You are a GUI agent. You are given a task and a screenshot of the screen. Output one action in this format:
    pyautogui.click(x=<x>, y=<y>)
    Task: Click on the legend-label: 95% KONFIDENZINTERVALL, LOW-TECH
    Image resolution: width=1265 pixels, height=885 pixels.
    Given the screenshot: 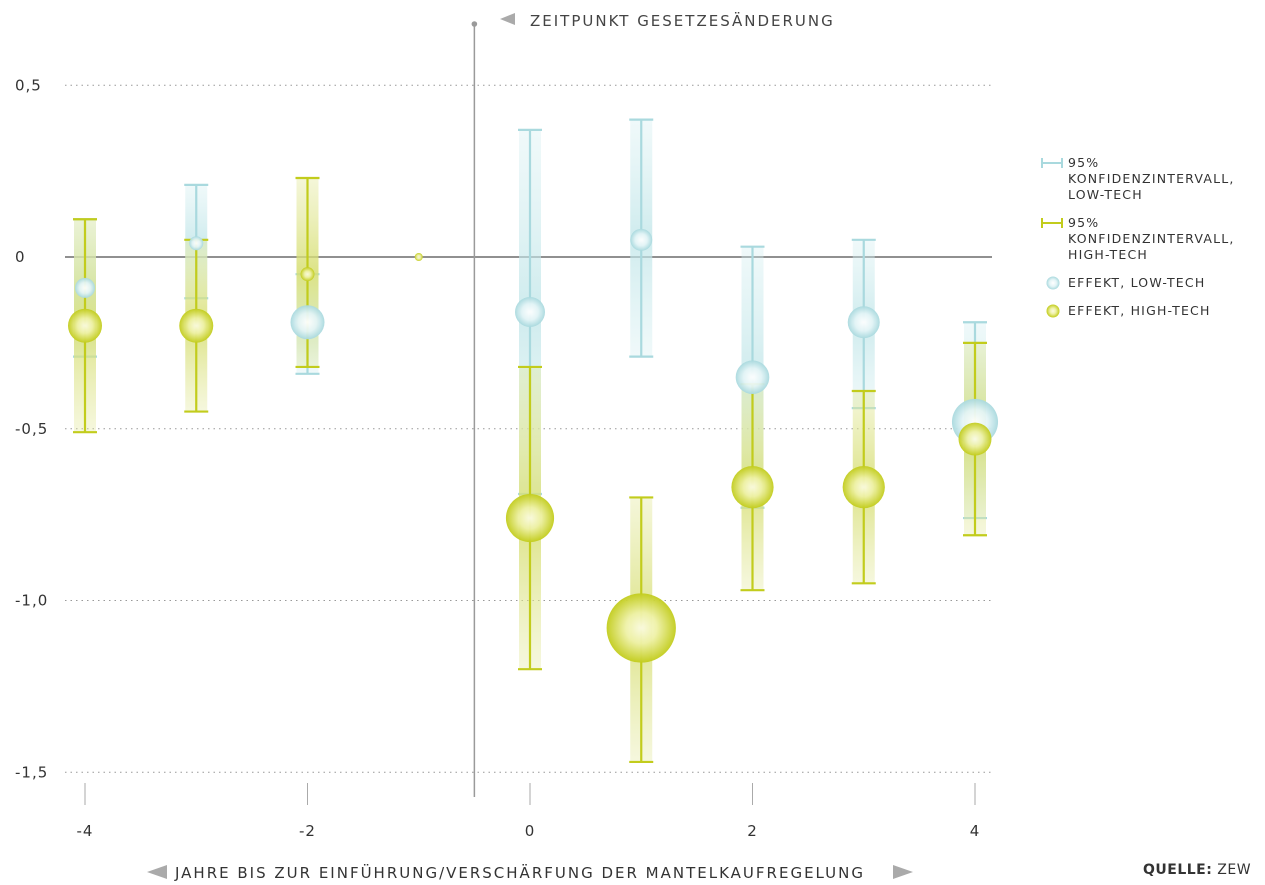 What is the action you would take?
    pyautogui.click(x=1151, y=178)
    